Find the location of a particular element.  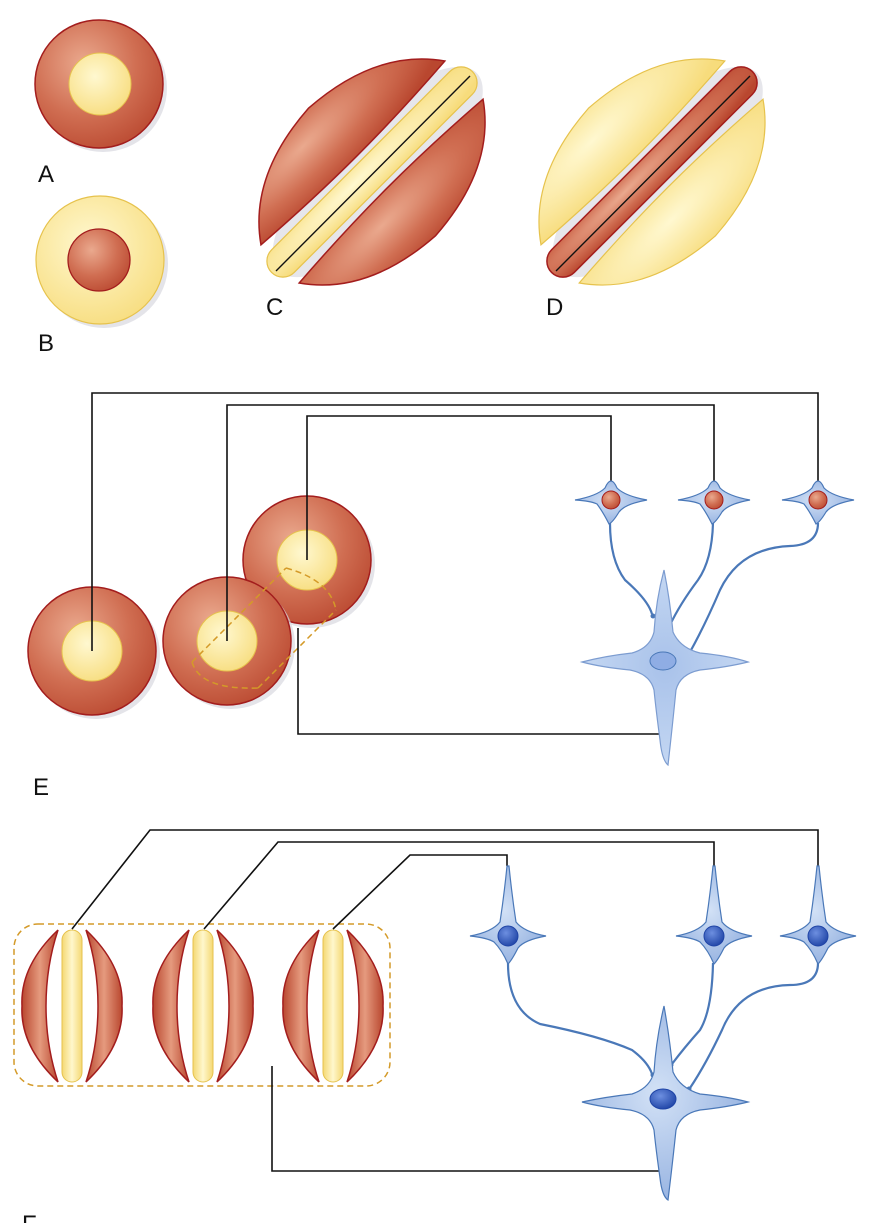

panel-label-d: D is located at coordinates (554, 307).